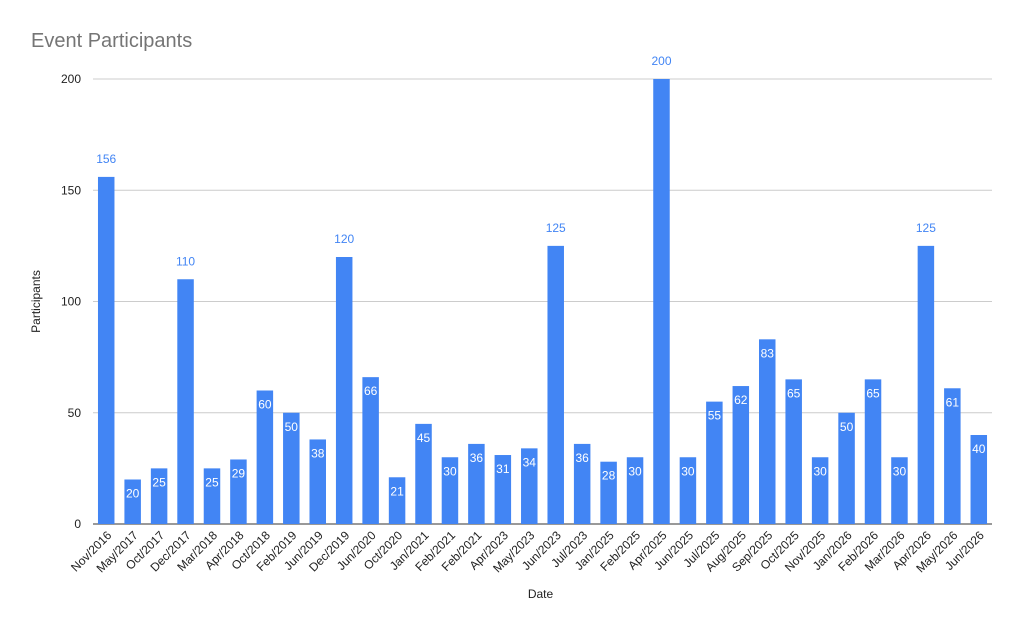  I want to click on data-label: 61, so click(953, 402).